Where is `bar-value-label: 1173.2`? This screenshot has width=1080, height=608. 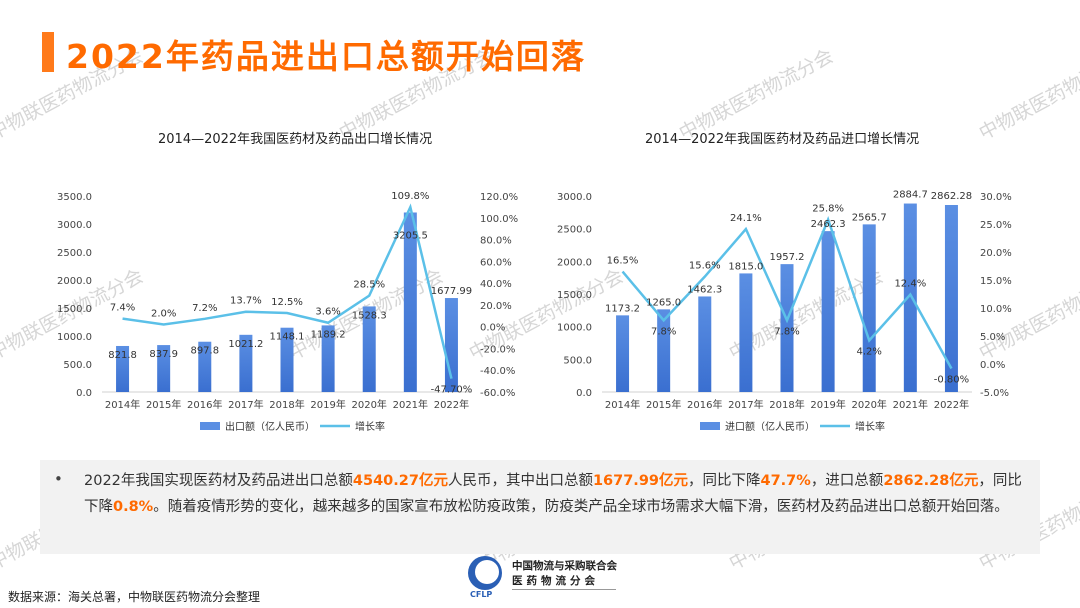 bar-value-label: 1173.2 is located at coordinates (622, 308).